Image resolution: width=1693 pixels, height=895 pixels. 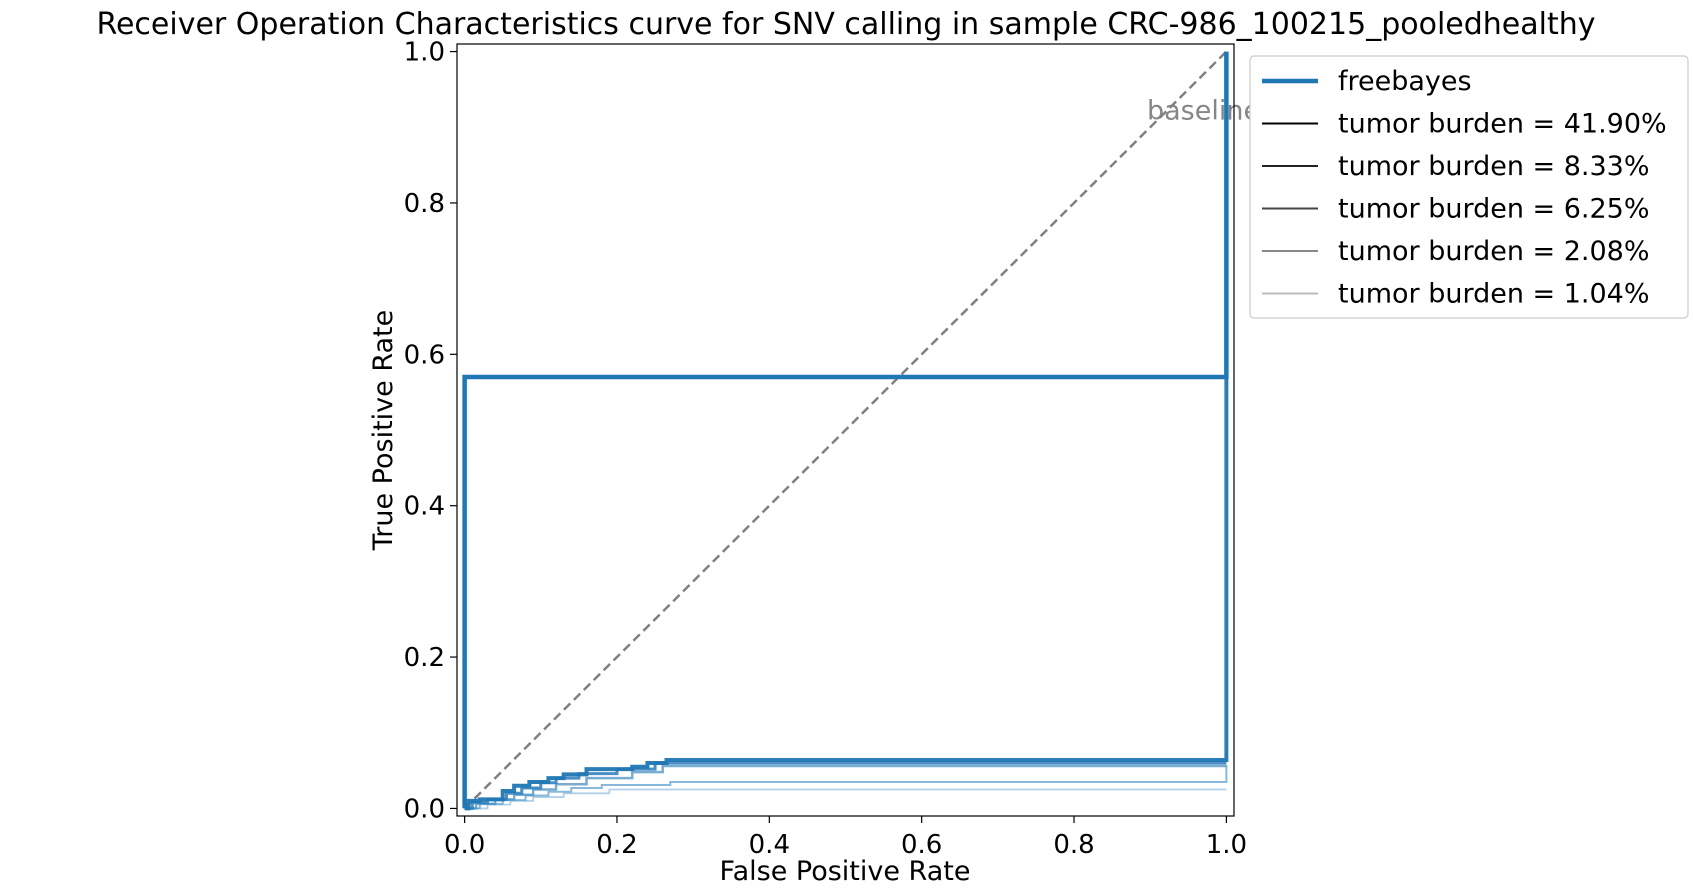 What do you see at coordinates (1494, 251) in the screenshot?
I see `legend-label: tumor burden = 2.08%` at bounding box center [1494, 251].